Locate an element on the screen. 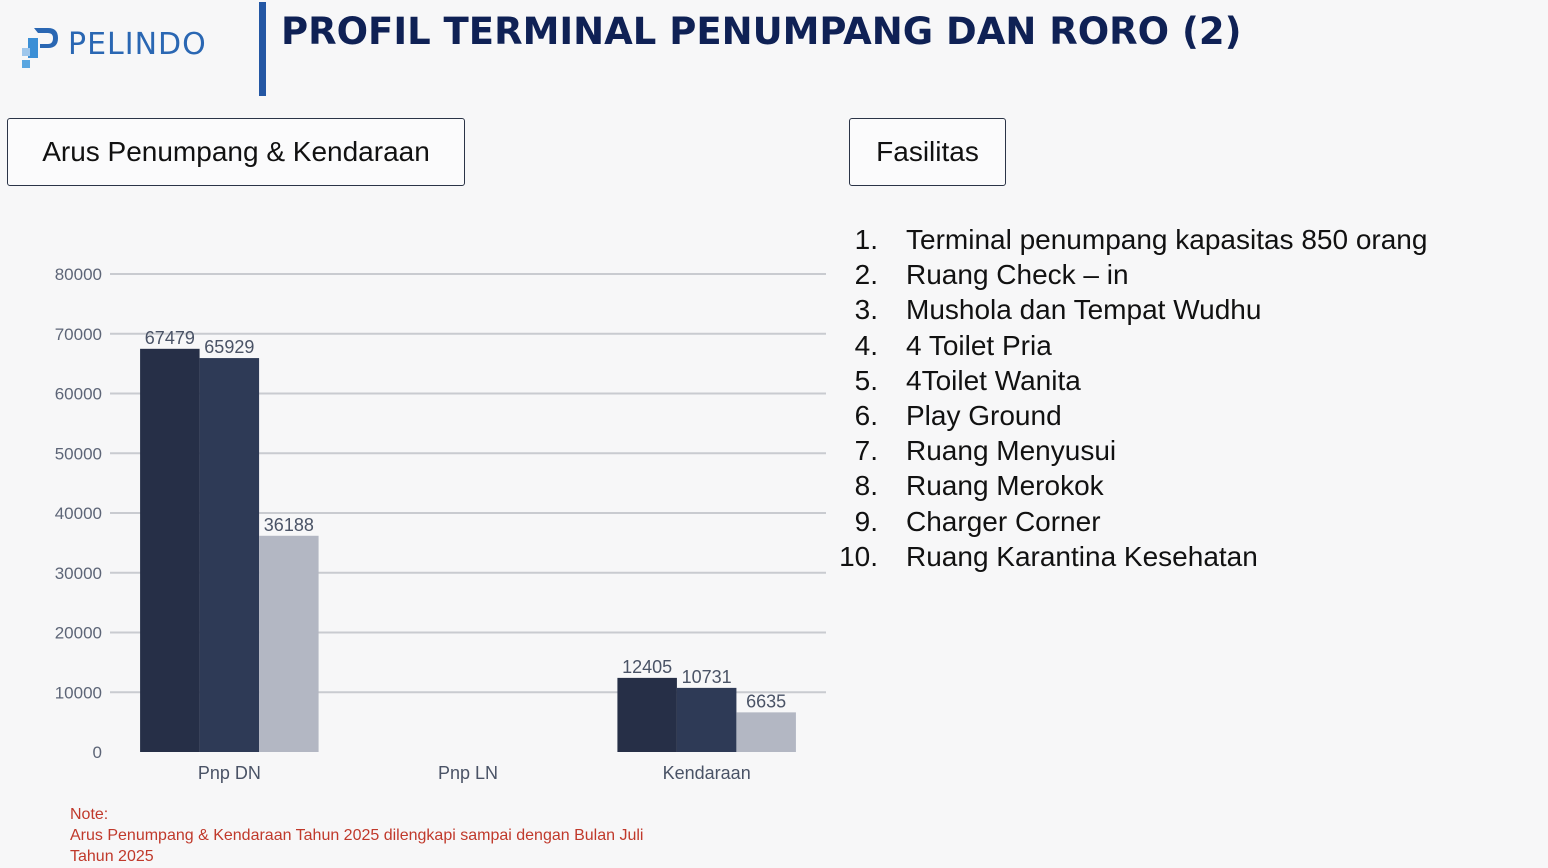 This screenshot has height=868, width=1548. facility-number: 7. is located at coordinates (866, 451).